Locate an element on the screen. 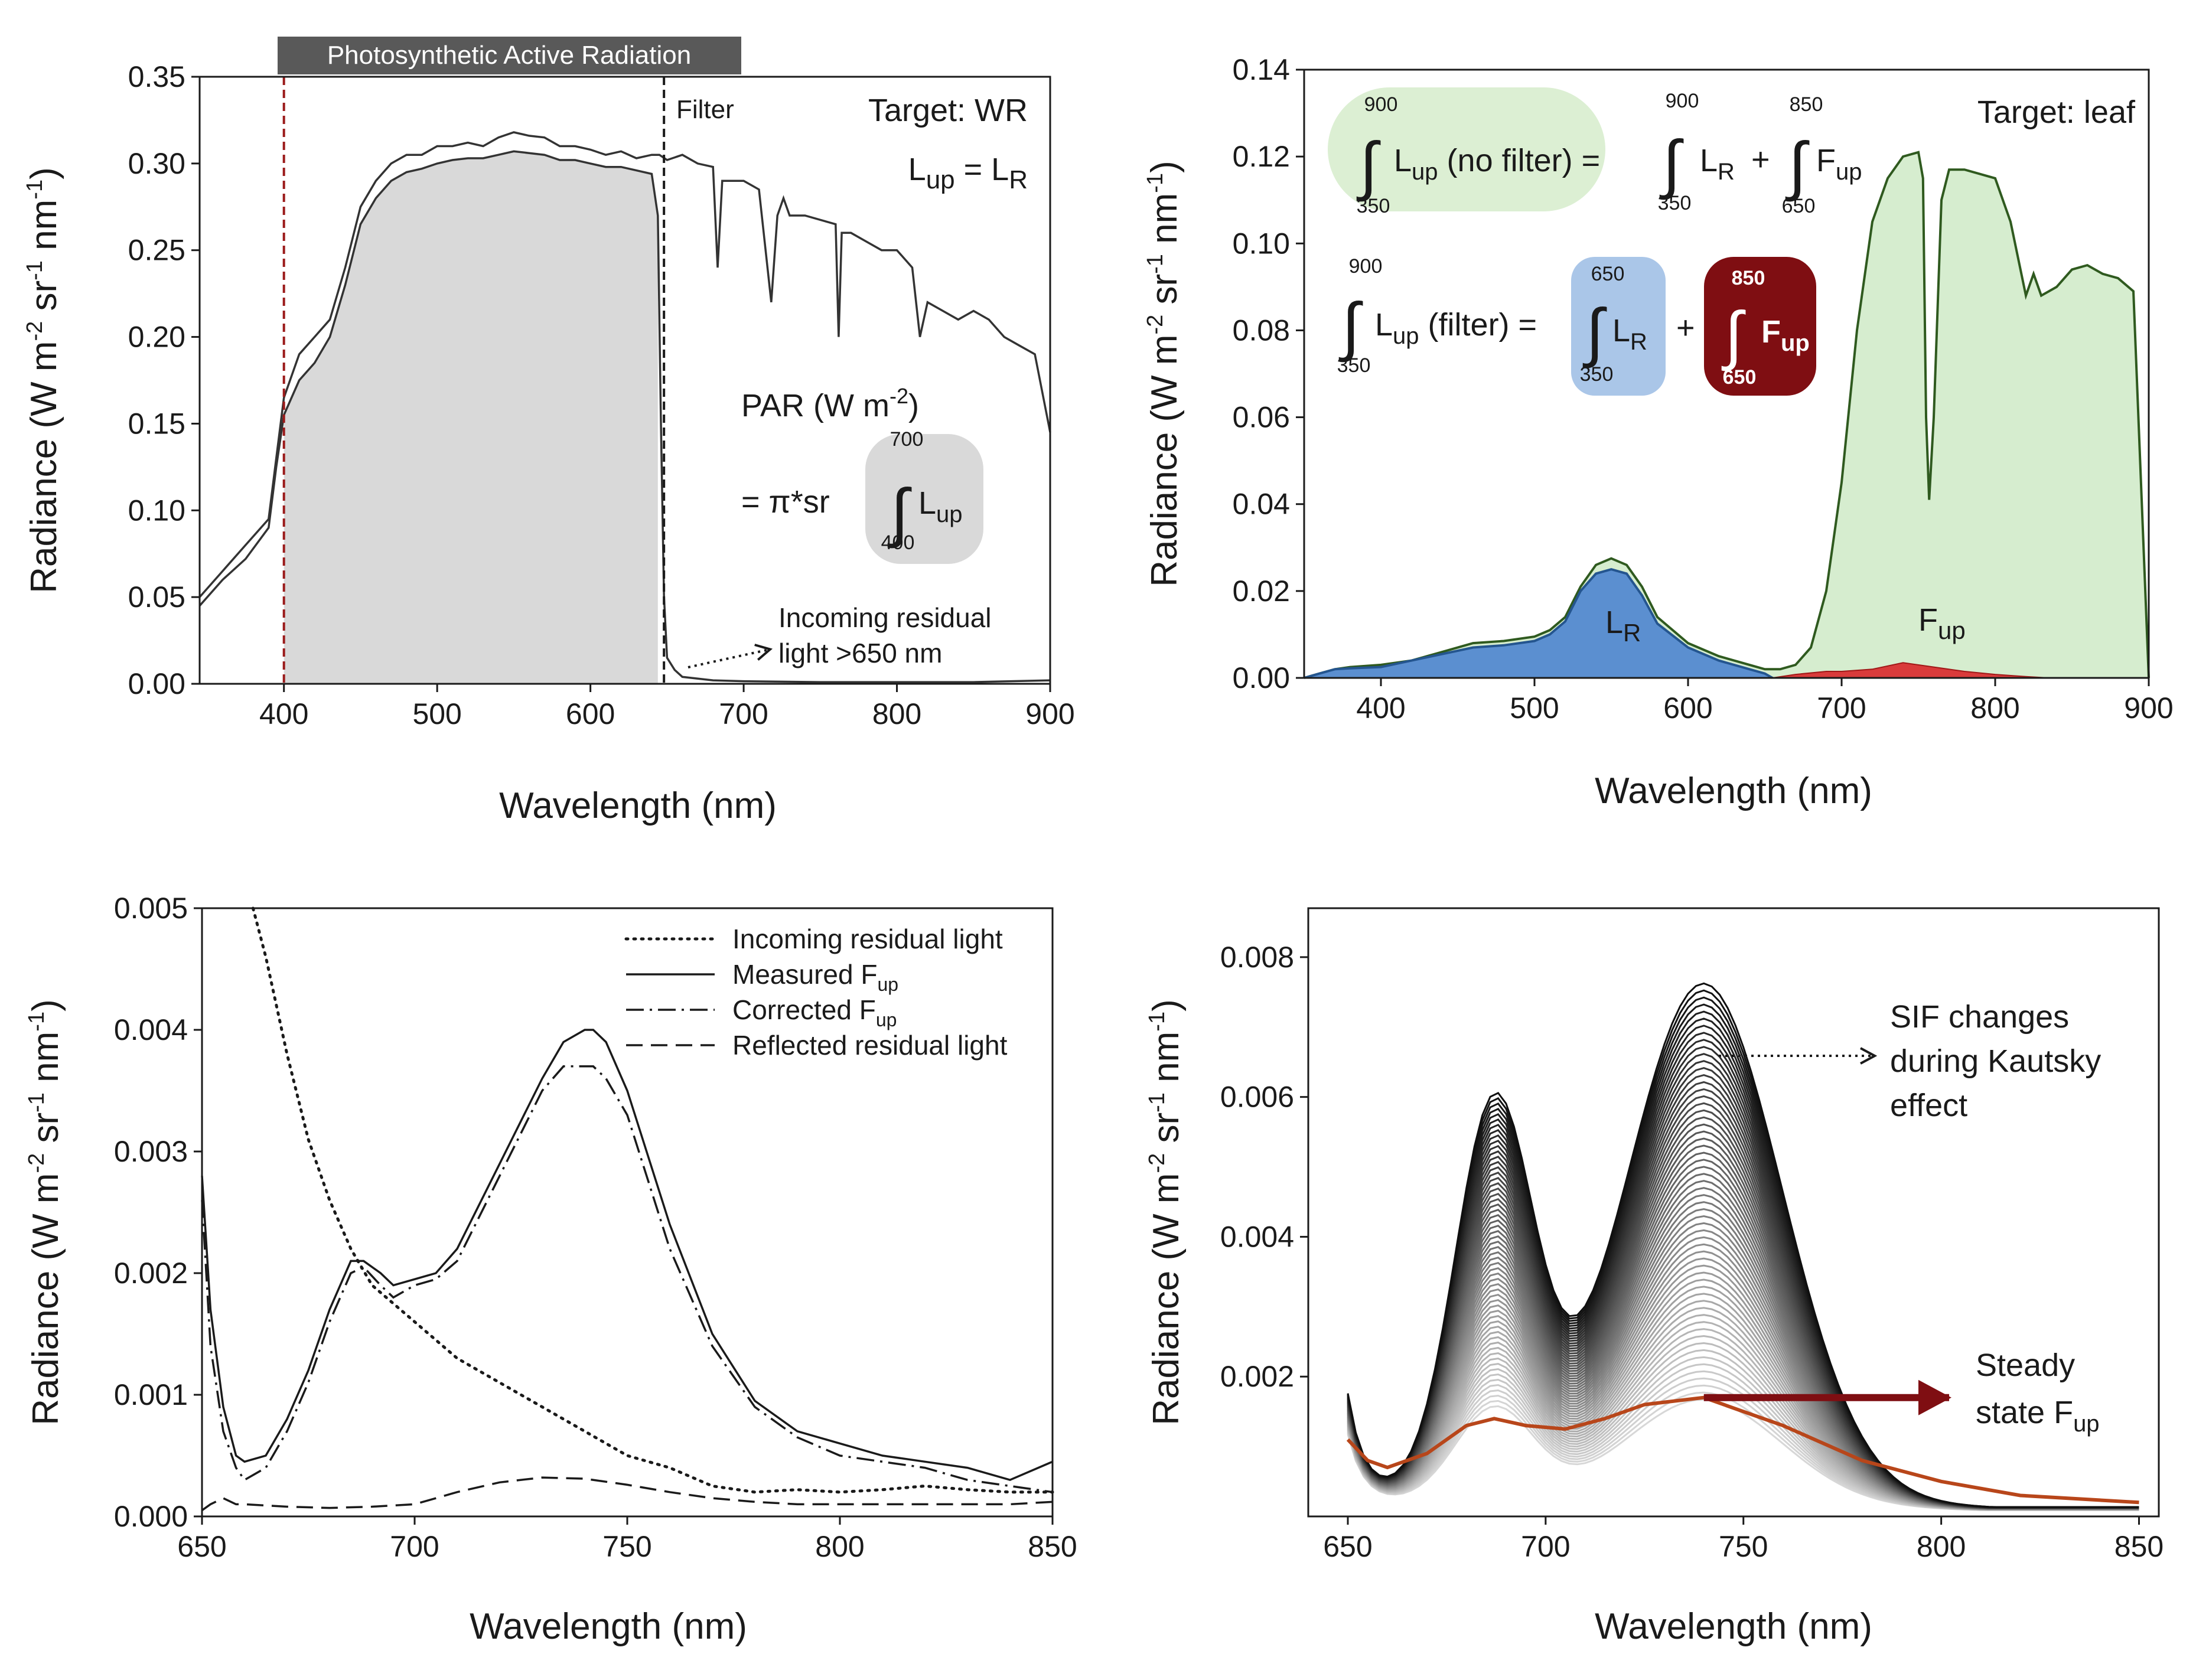  legend-label: Measured Fup is located at coordinates (815, 977).